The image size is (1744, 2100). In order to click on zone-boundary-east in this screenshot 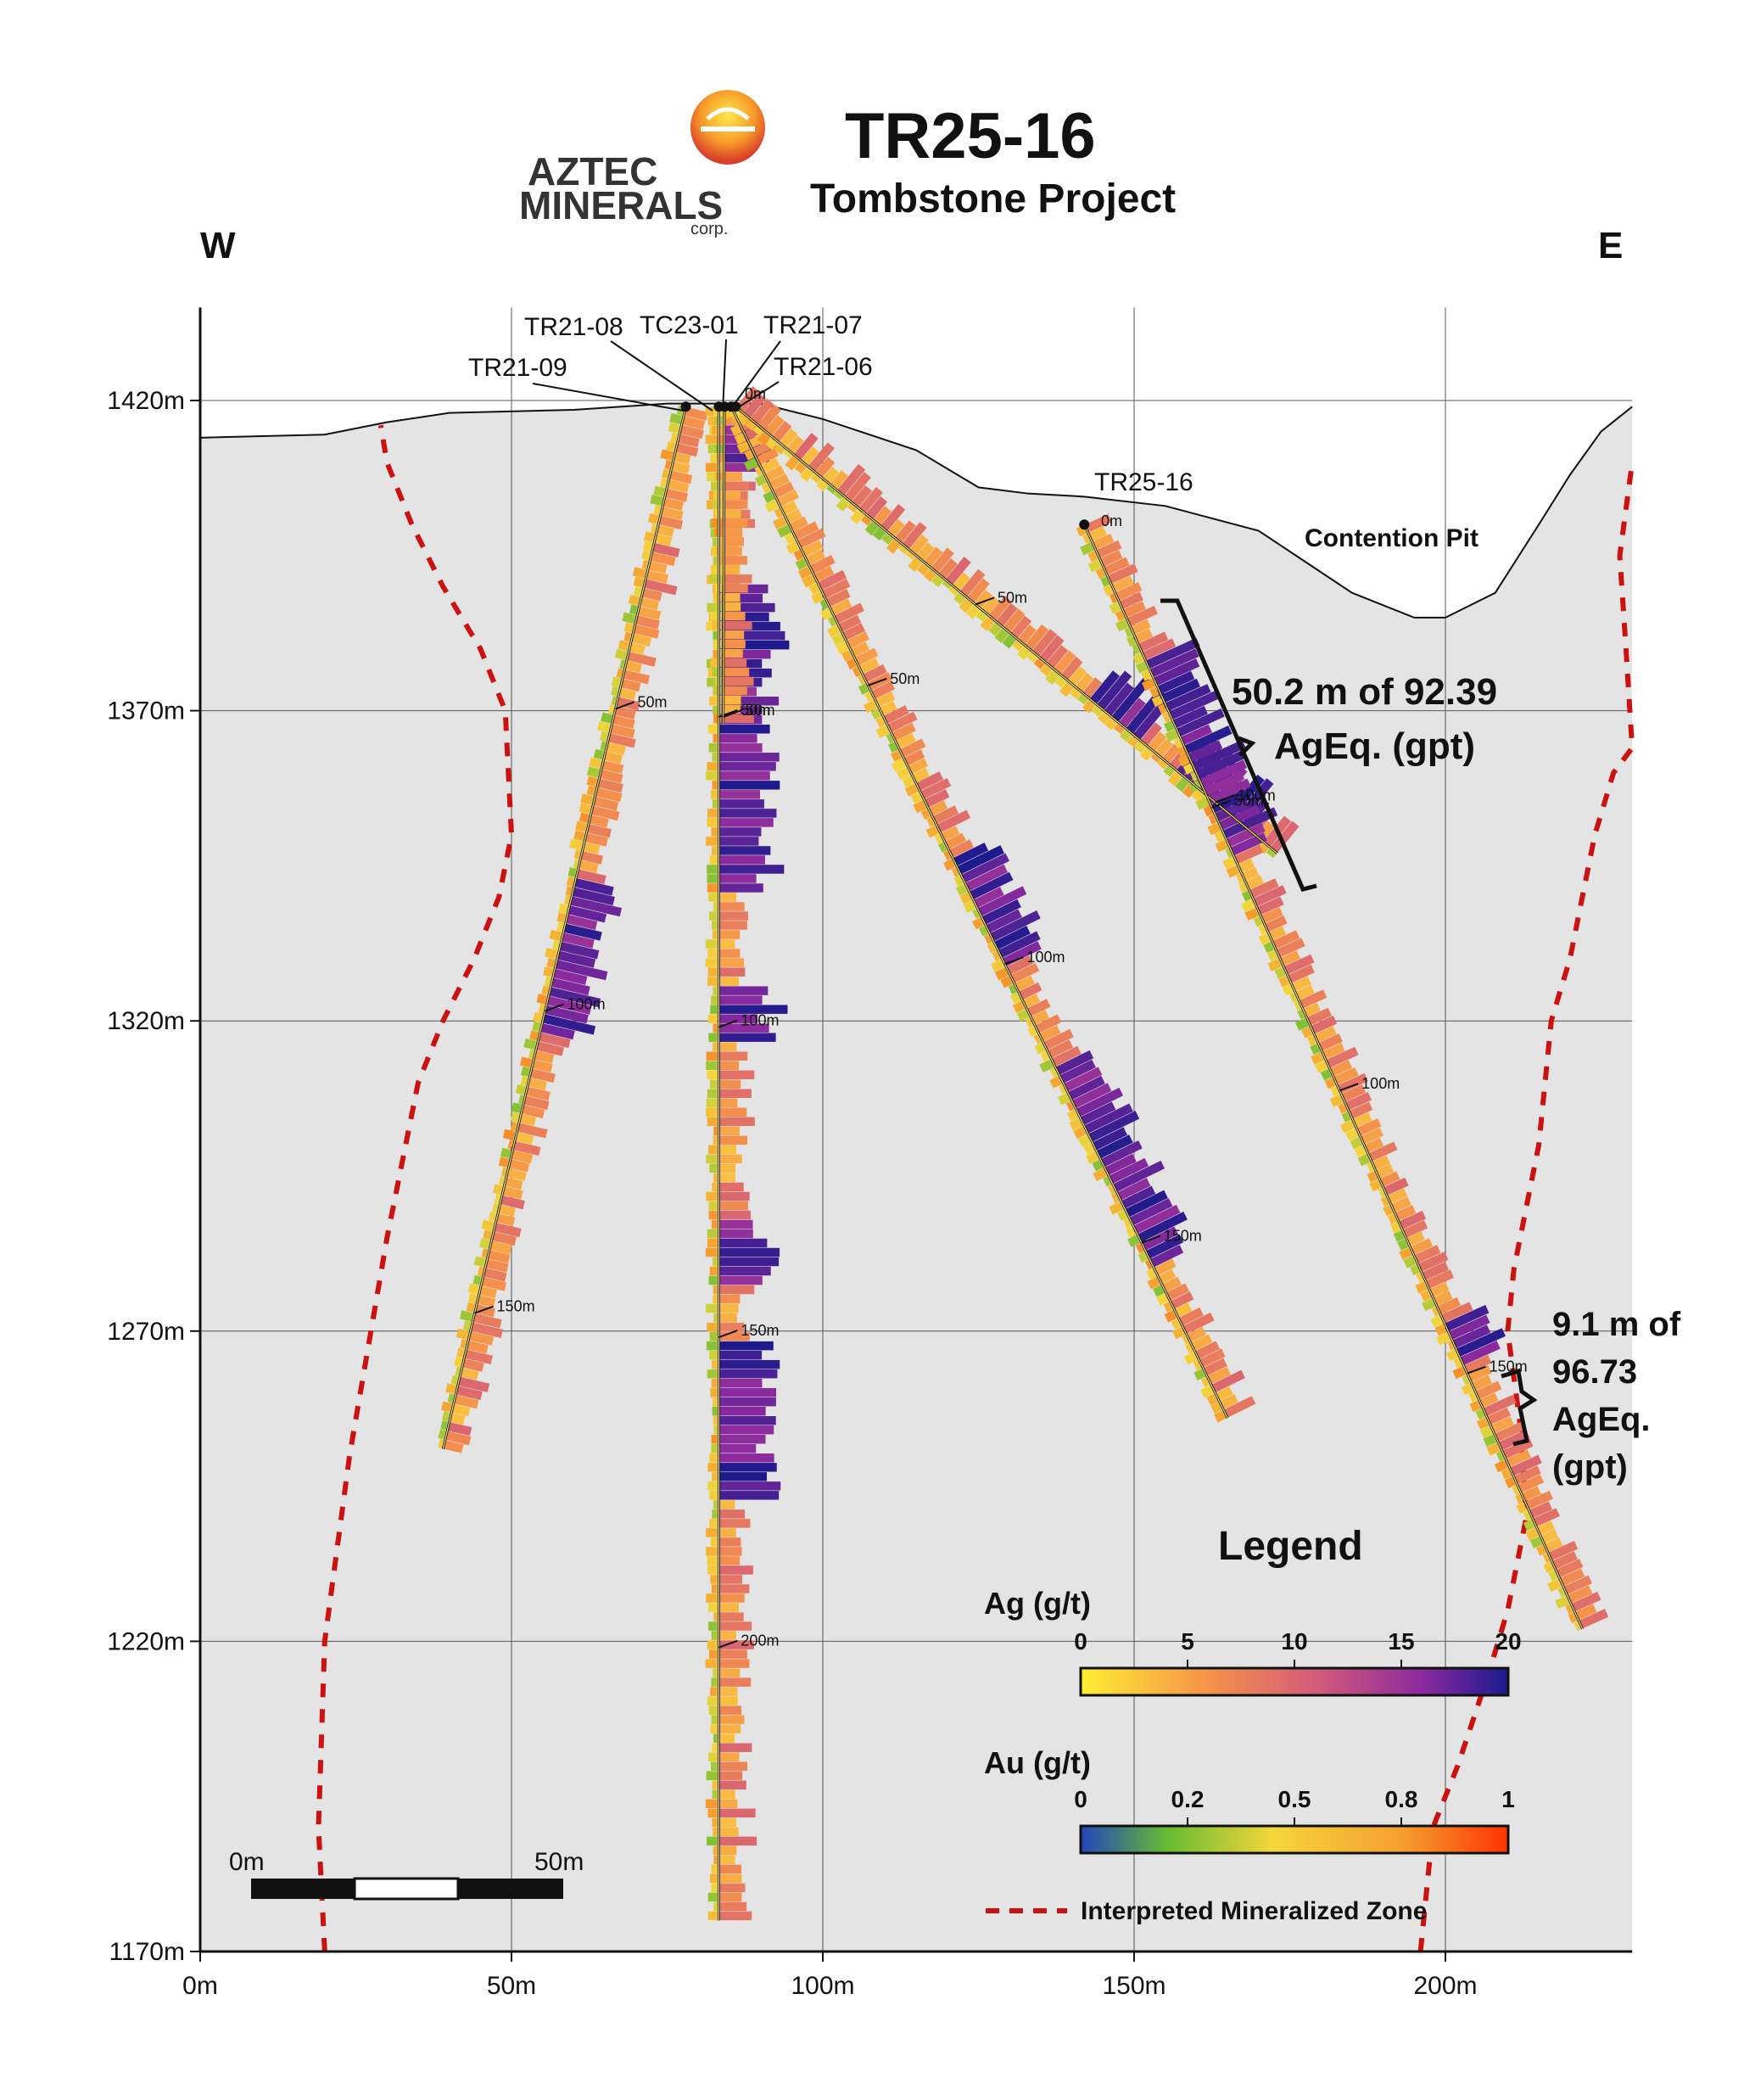, I will do `click(1526, 1207)`.